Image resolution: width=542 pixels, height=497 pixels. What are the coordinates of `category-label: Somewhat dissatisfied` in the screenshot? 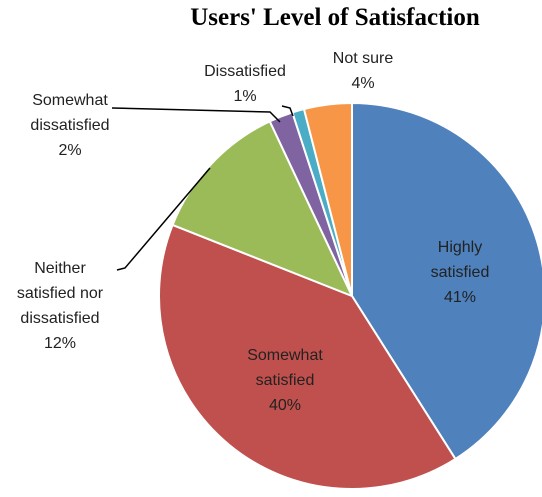 It's located at (70, 113).